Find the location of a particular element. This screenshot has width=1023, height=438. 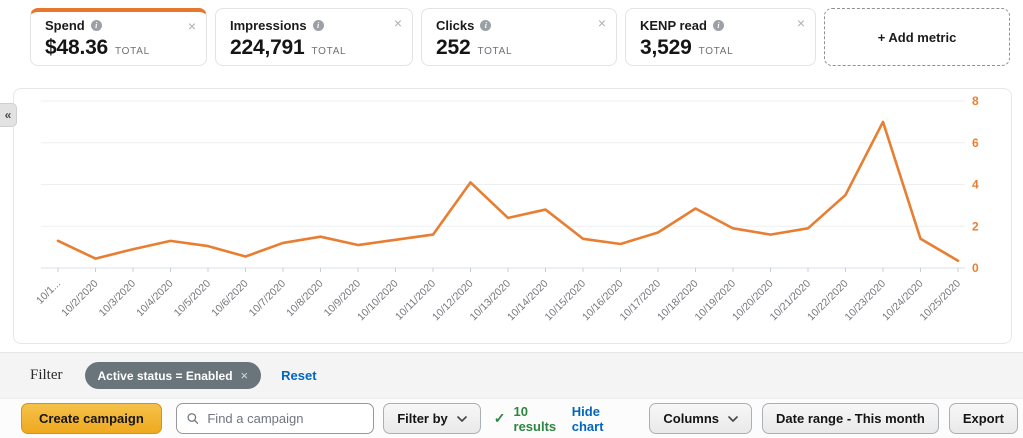

filter-by-button: Filter by is located at coordinates (432, 418).